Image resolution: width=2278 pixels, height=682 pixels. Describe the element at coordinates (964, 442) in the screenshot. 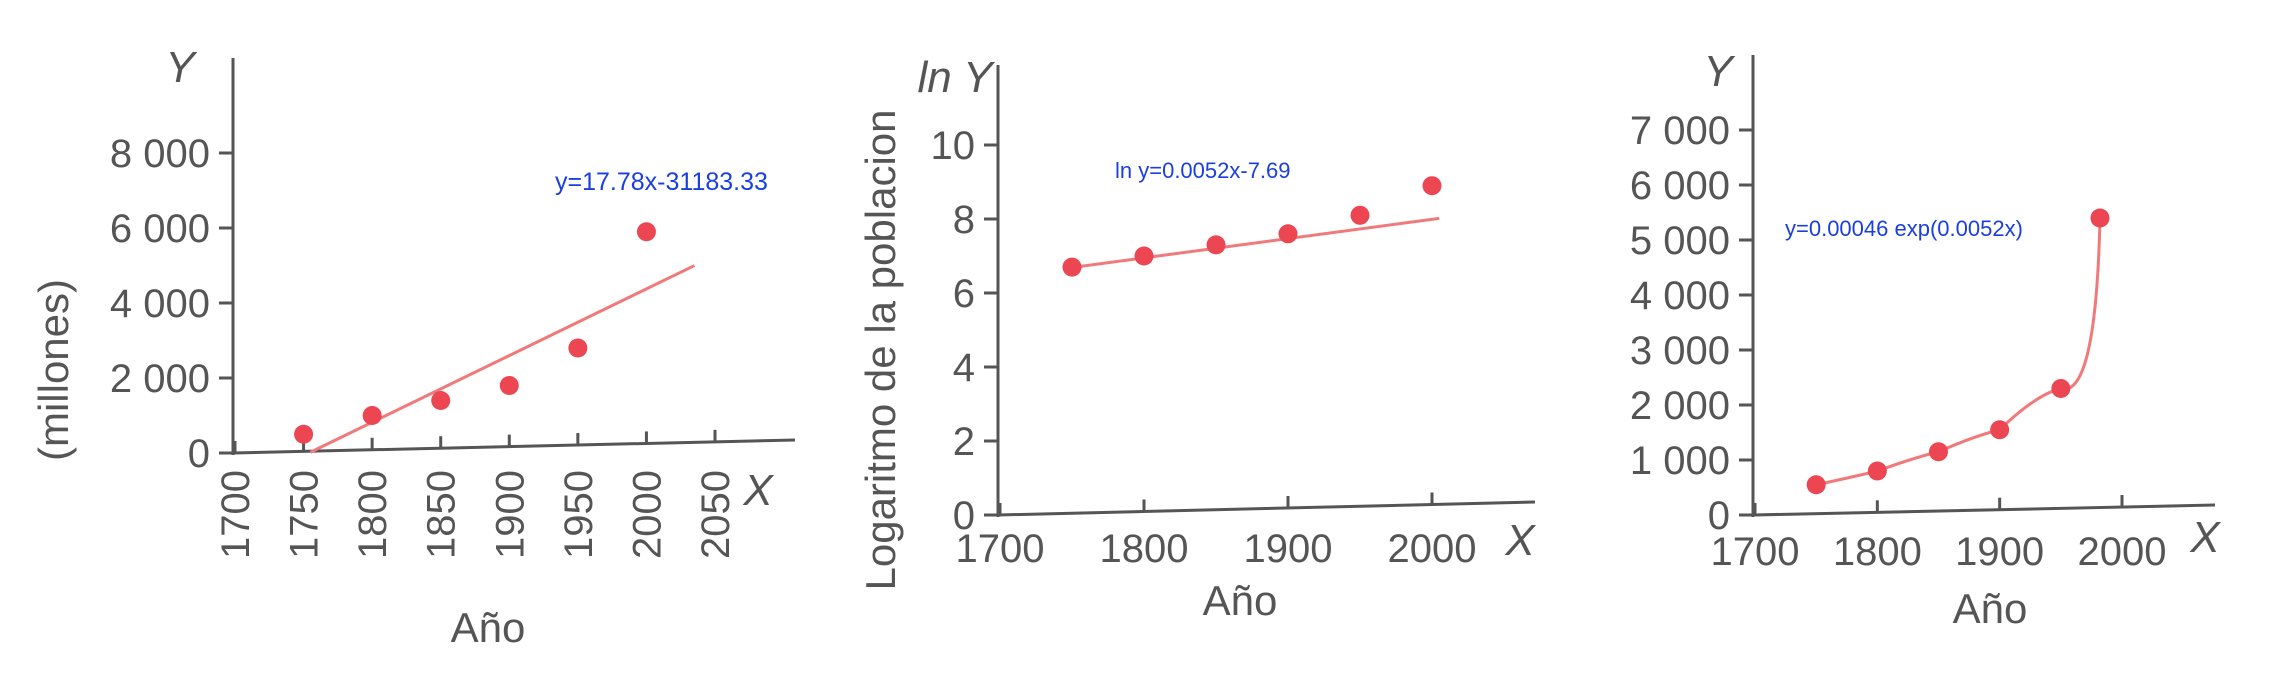

I see `y-tick-label: 2` at that location.